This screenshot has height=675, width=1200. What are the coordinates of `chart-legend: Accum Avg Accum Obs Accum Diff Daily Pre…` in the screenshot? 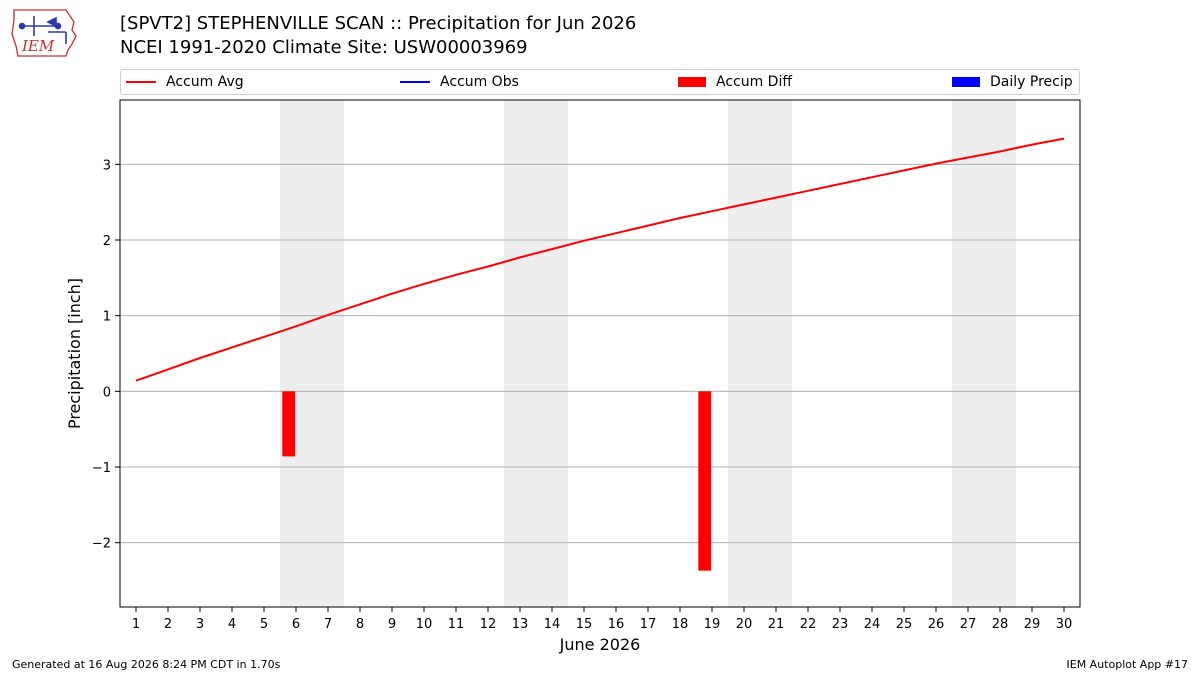 It's located at (600, 82).